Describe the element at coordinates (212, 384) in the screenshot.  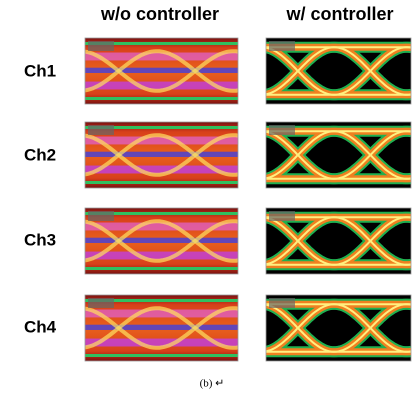
I see `caption: (b) ↵` at that location.